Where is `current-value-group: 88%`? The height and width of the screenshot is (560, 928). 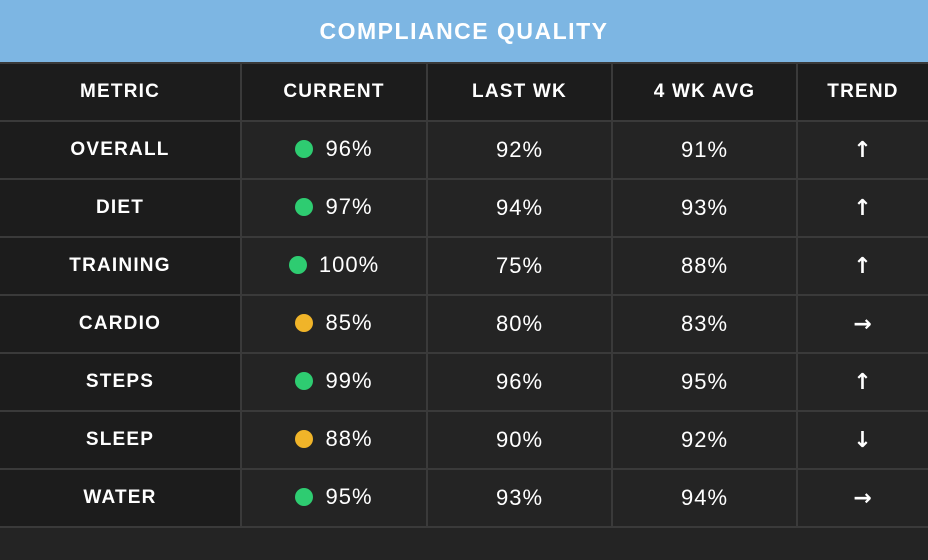
current-value-group: 88% is located at coordinates (333, 439).